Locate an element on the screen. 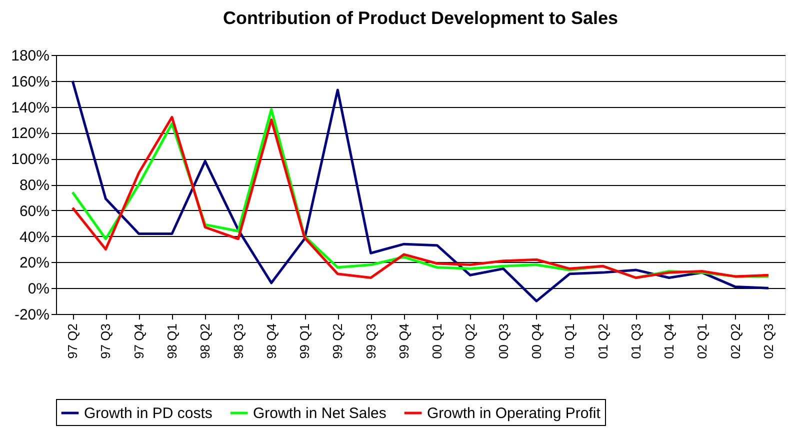 This screenshot has height=436, width=805. x-tick-label: 97 Q4 is located at coordinates (138, 341).